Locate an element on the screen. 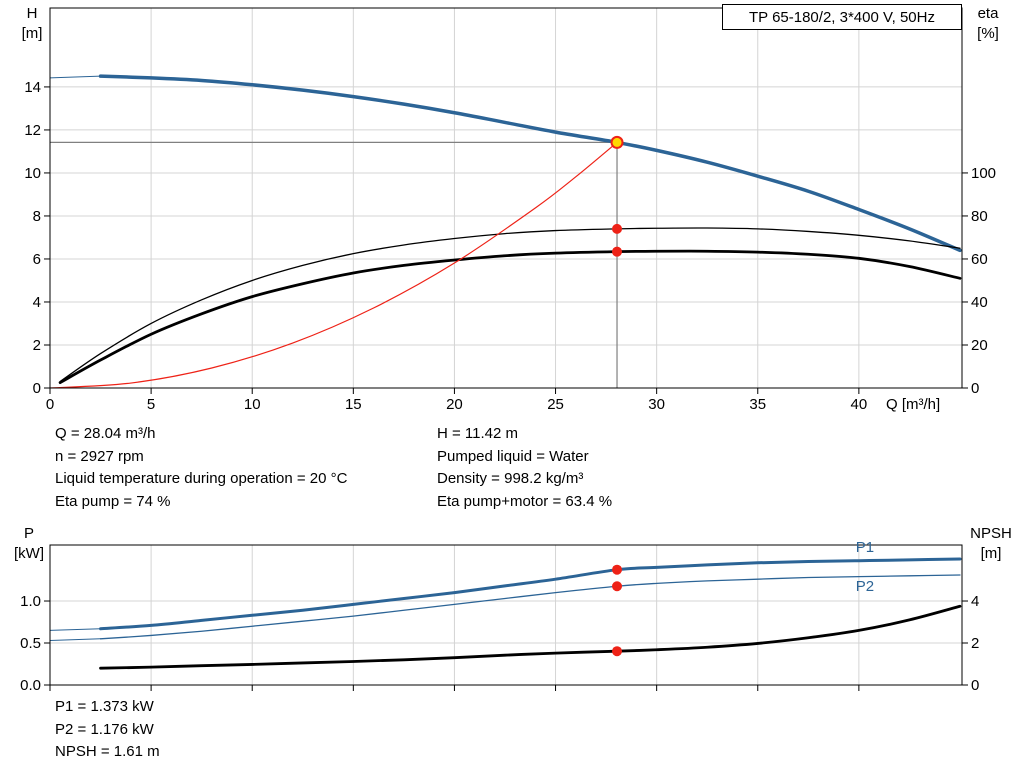 The image size is (1024, 781). p-axis-title-unit: [kW] is located at coordinates (29, 553).